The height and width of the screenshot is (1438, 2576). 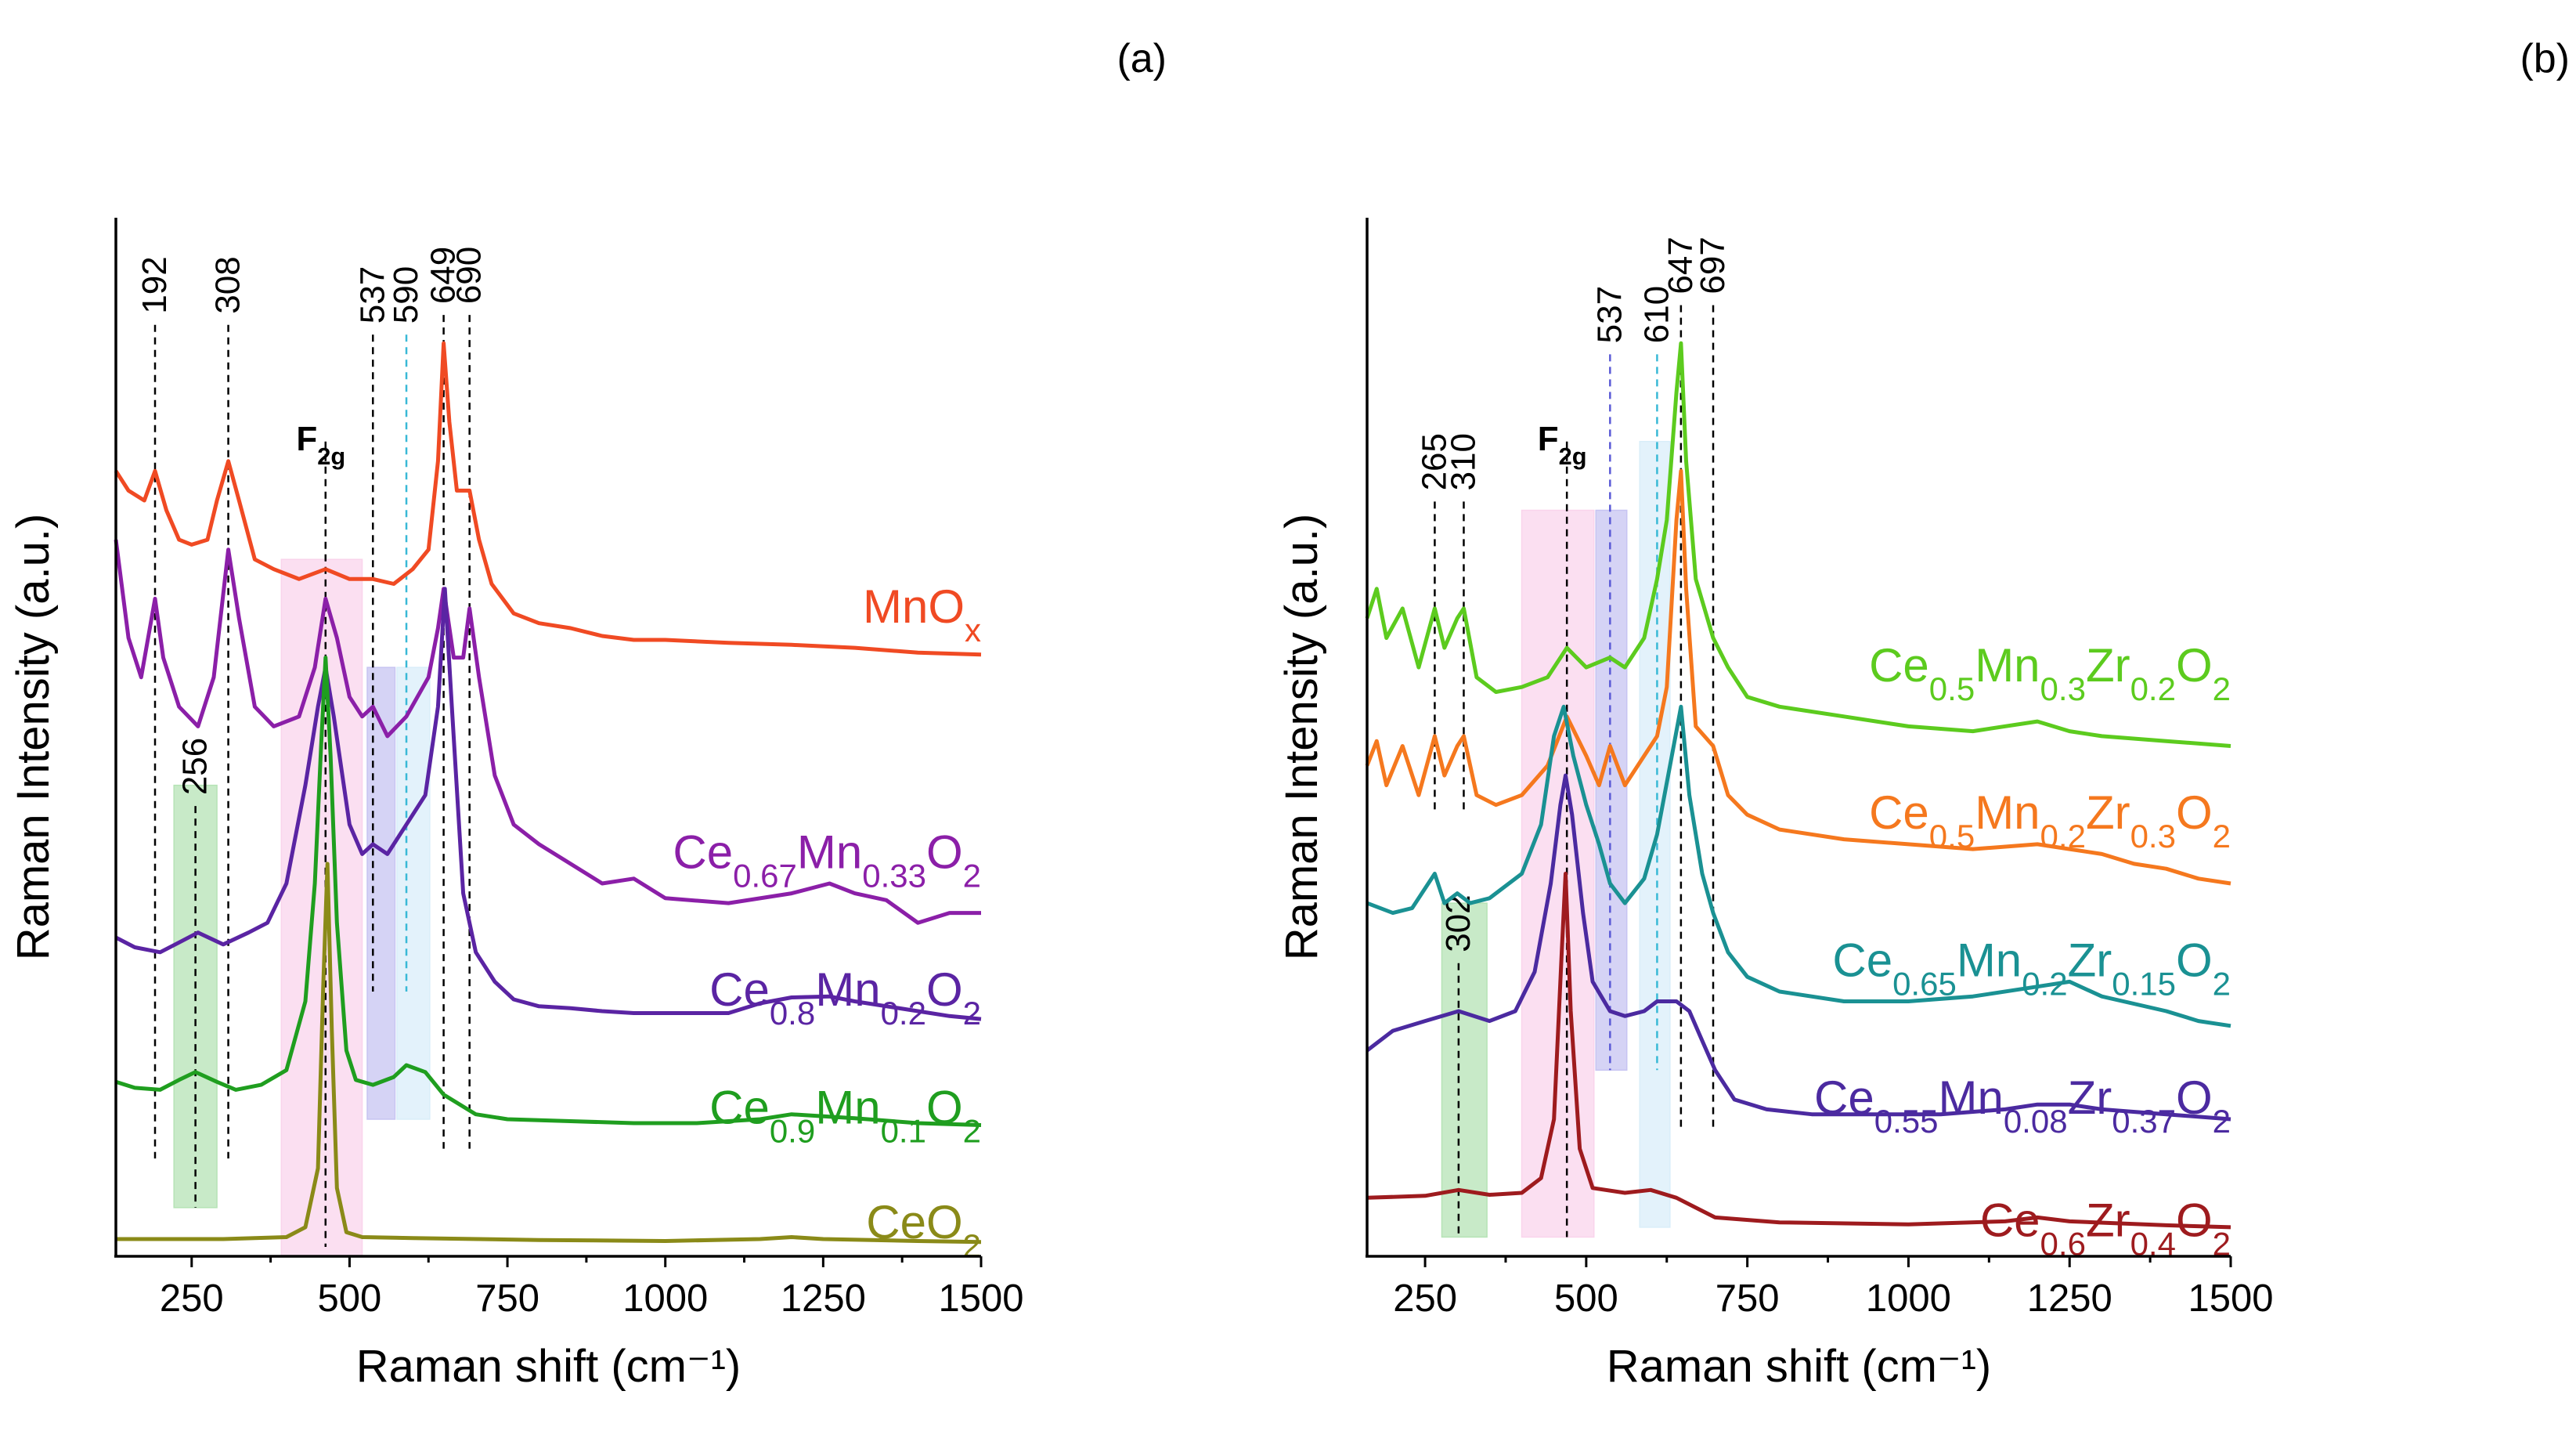 What do you see at coordinates (922, 614) in the screenshot?
I see `series-label-0: MnOx` at bounding box center [922, 614].